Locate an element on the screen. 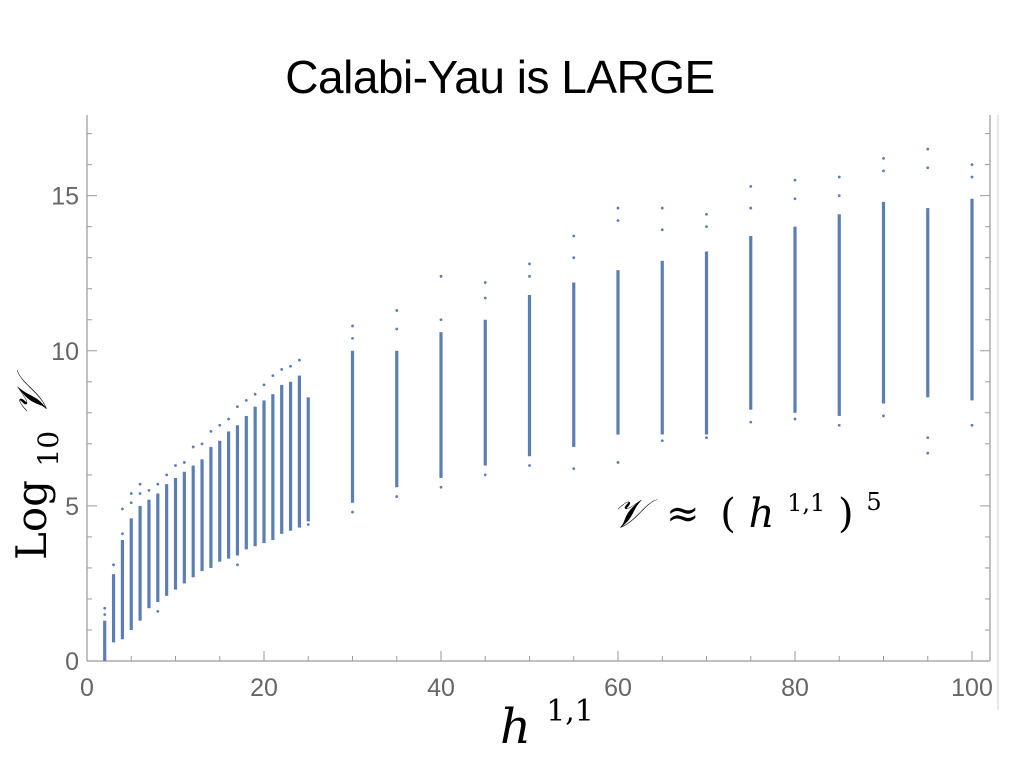 The height and width of the screenshot is (768, 1024). x-tick-label: 20 is located at coordinates (264, 688).